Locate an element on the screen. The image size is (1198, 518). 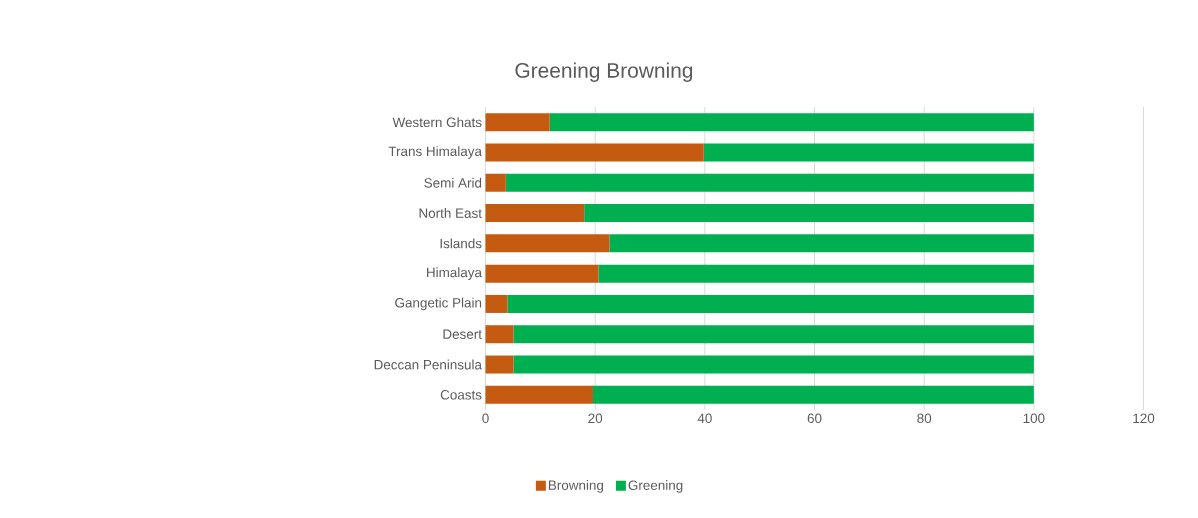
x-tick-label: 0 is located at coordinates (485, 418).